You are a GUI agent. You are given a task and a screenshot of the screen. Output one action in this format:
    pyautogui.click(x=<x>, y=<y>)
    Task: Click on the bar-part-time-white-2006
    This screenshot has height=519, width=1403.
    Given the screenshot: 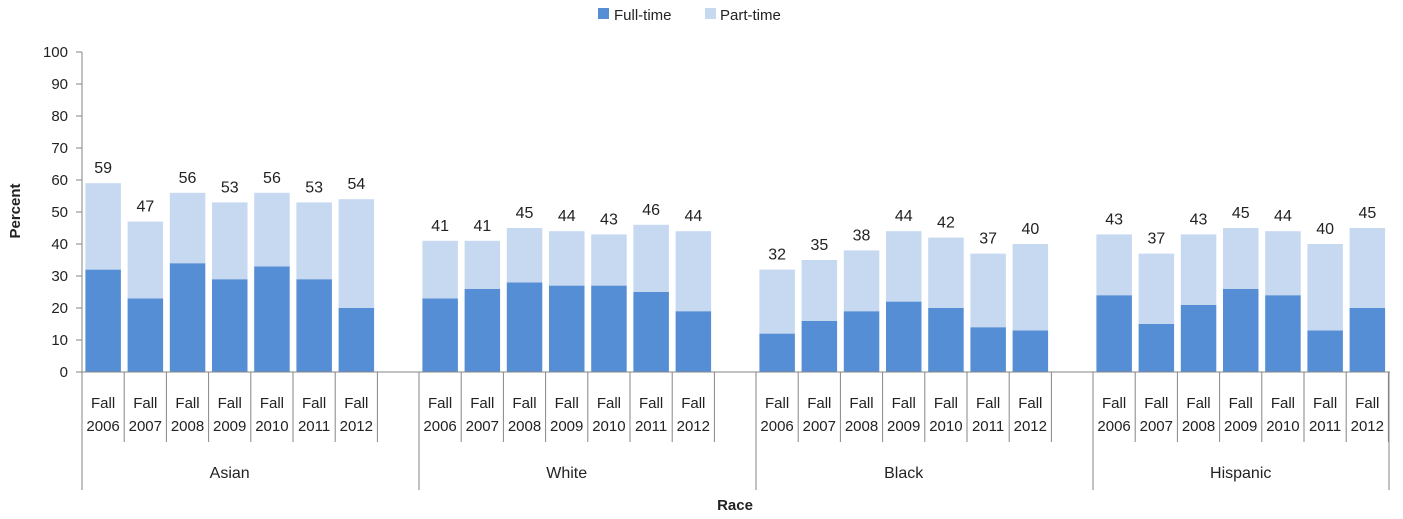 What is the action you would take?
    pyautogui.click(x=440, y=269)
    